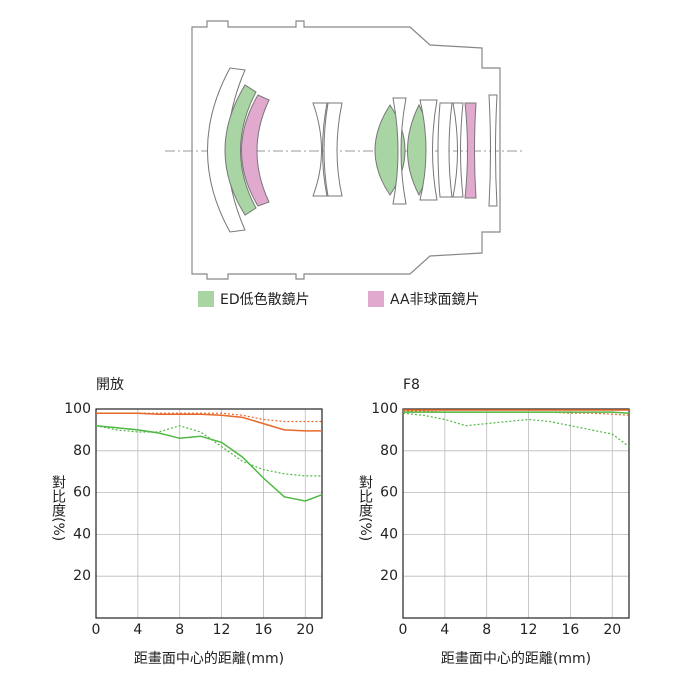 Image resolution: width=700 pixels, height=700 pixels. Describe the element at coordinates (411, 385) in the screenshot. I see `chart-title: F8` at that location.